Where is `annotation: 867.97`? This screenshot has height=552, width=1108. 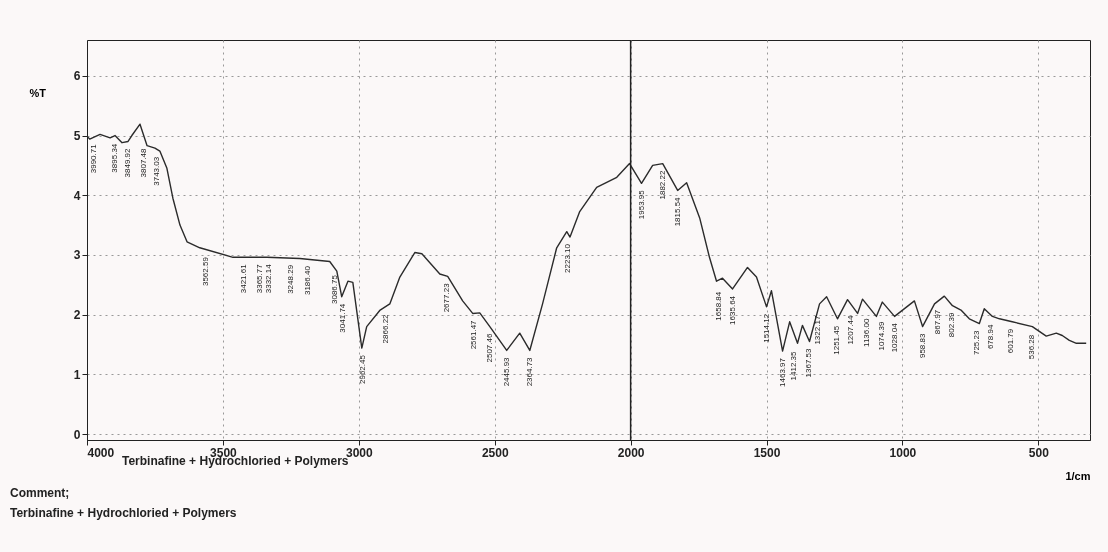
annotation: 867.97 is located at coordinates (937, 322).